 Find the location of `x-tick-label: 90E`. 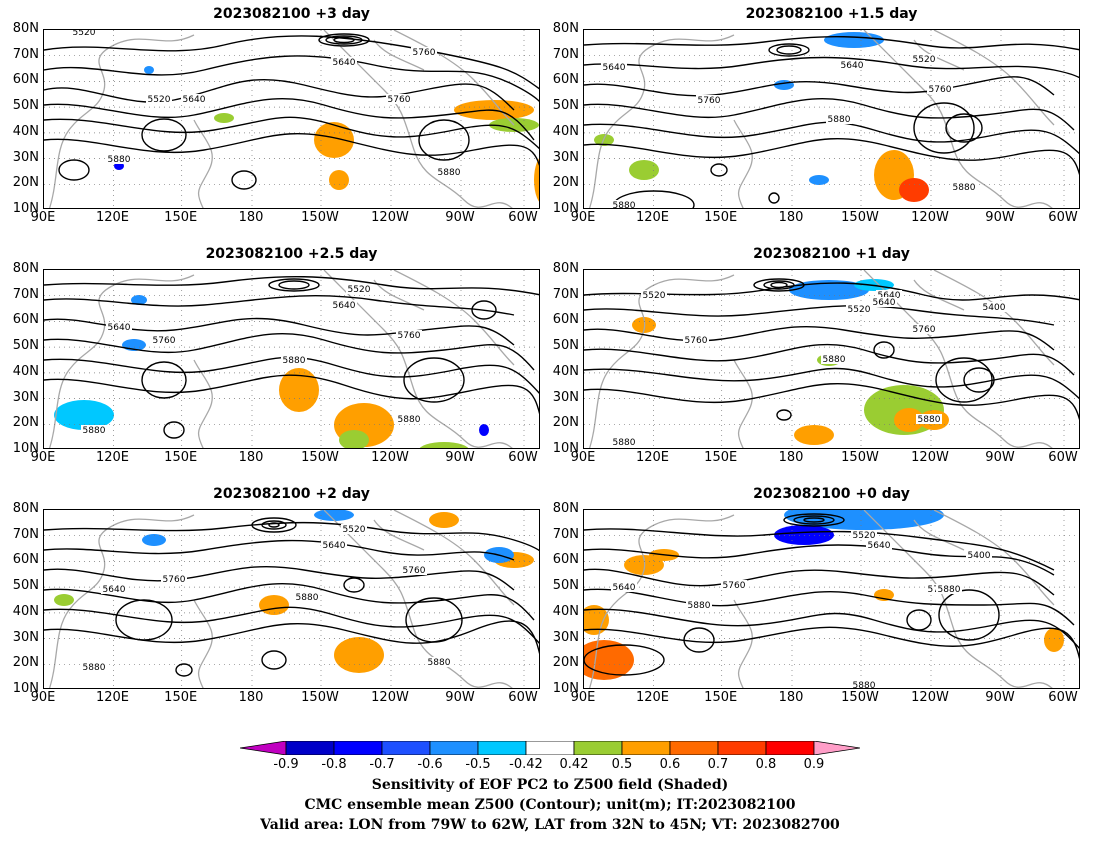

x-tick-label: 90E is located at coordinates (43, 217).